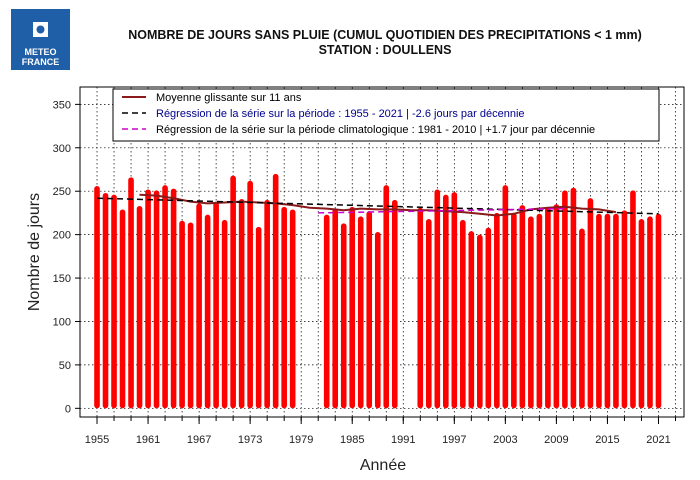  I want to click on legend-box, so click(386, 115).